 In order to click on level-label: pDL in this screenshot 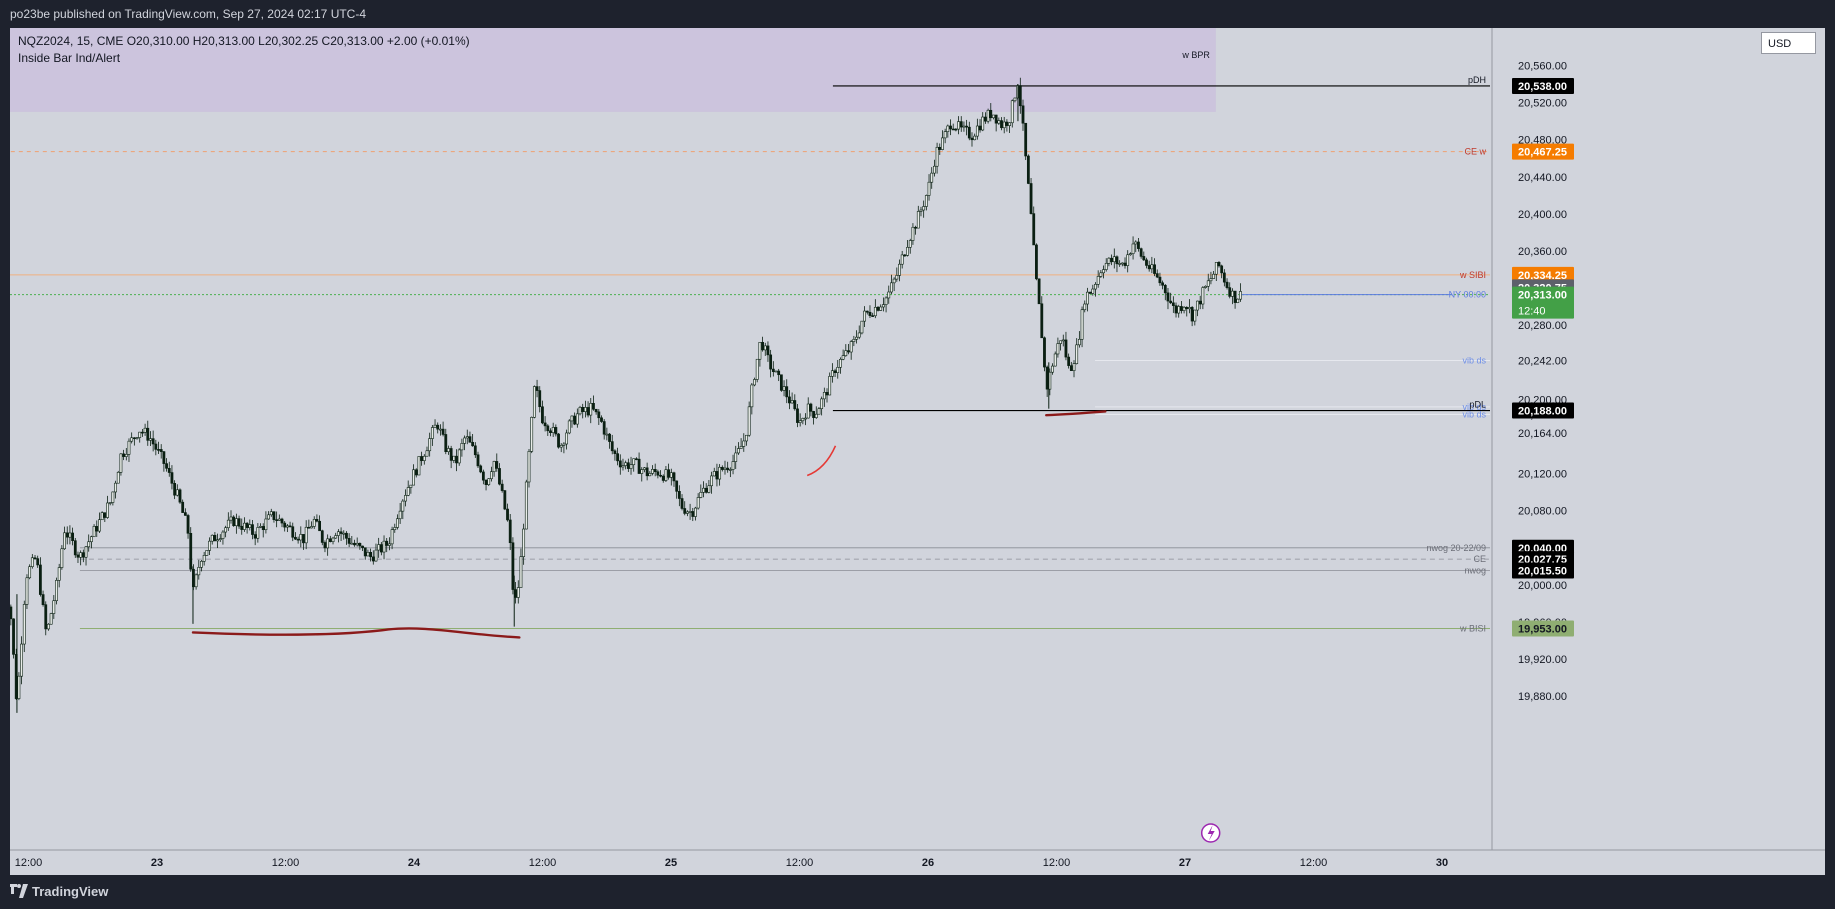, I will do `click(1477, 405)`.